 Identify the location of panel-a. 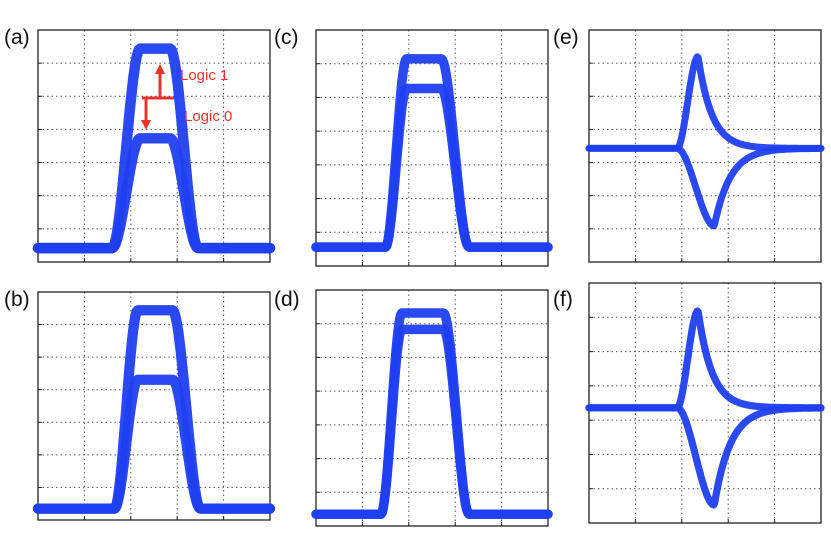
(154, 146).